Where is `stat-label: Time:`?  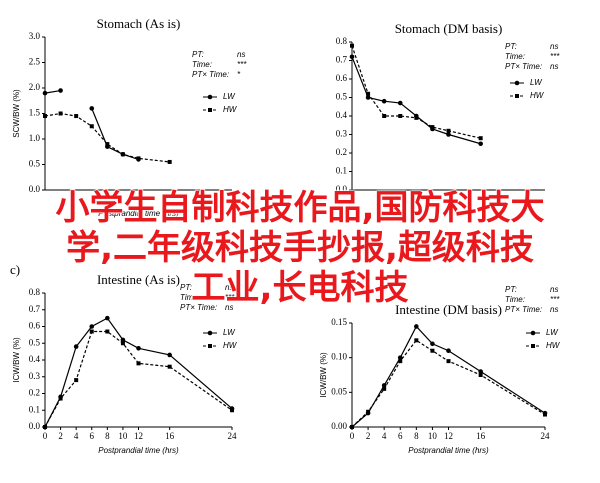
stat-label: Time: is located at coordinates (515, 299).